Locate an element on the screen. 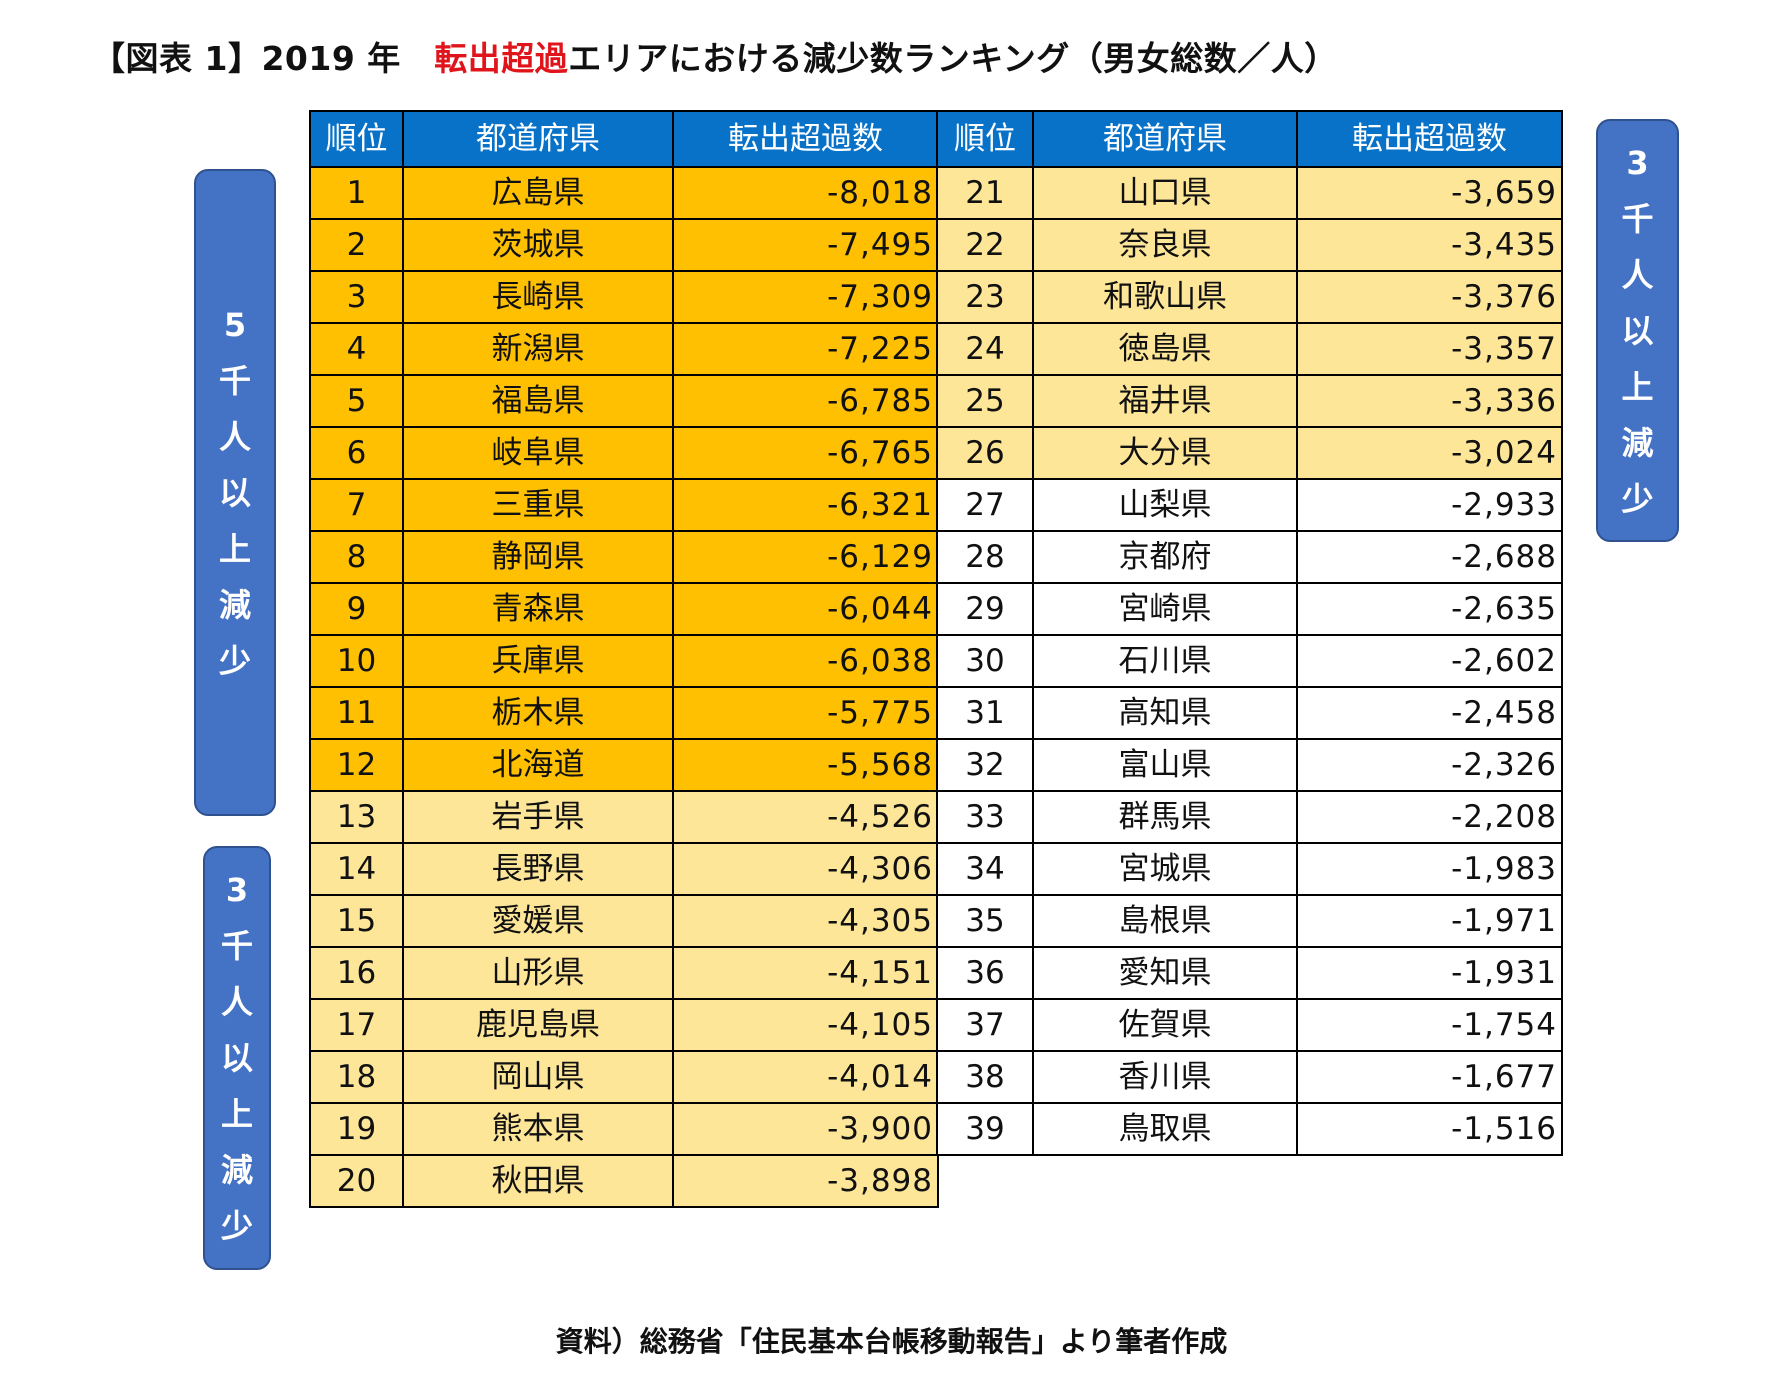  prefecture-cell: 長野県 is located at coordinates (538, 869).